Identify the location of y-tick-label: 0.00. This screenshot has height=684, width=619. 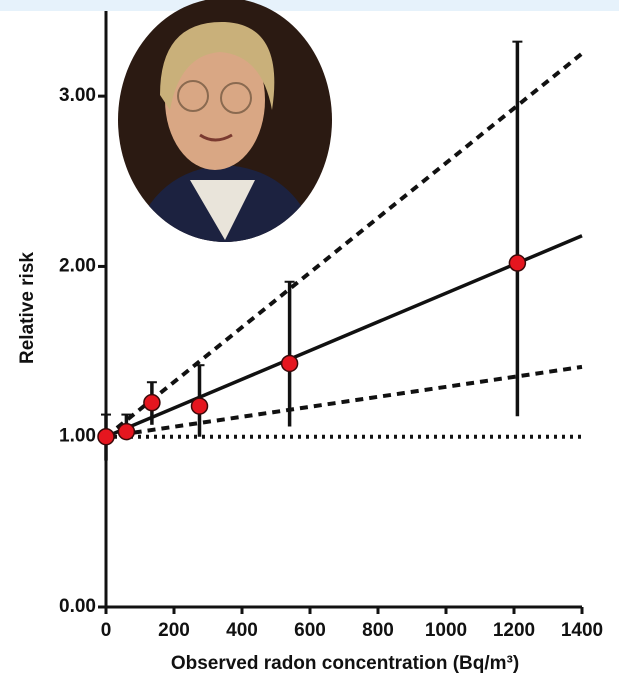
(77, 606).